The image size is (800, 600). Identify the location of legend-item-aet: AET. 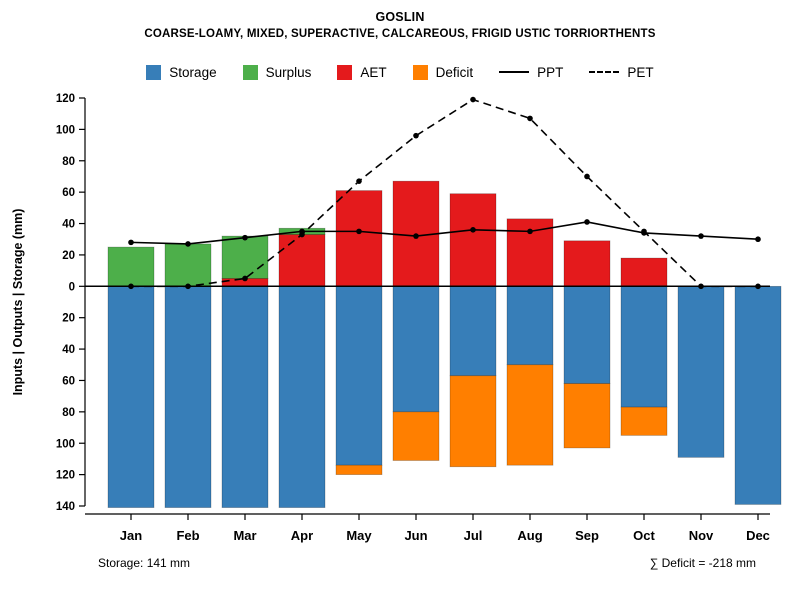
(362, 72).